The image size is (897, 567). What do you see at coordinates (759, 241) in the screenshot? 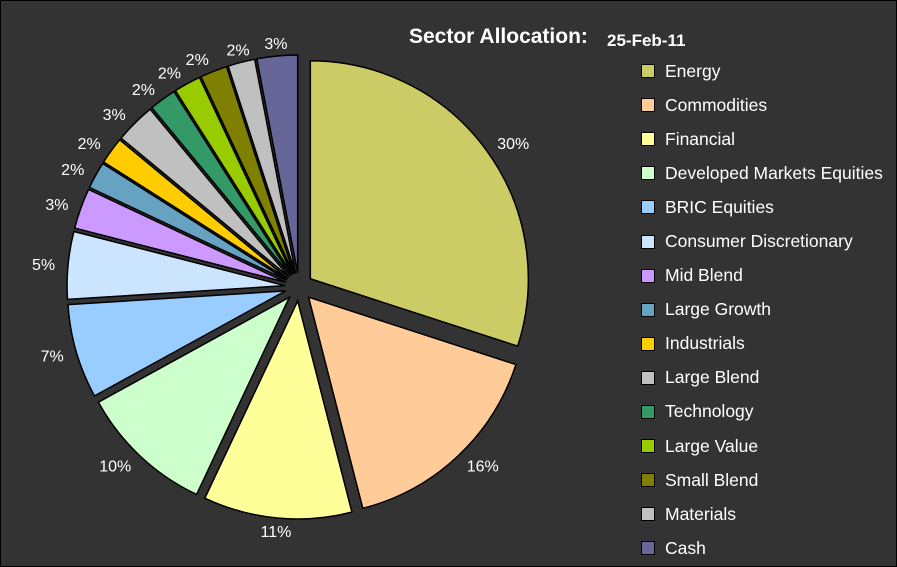
I see `legend-label: Consumer Discretionary` at bounding box center [759, 241].